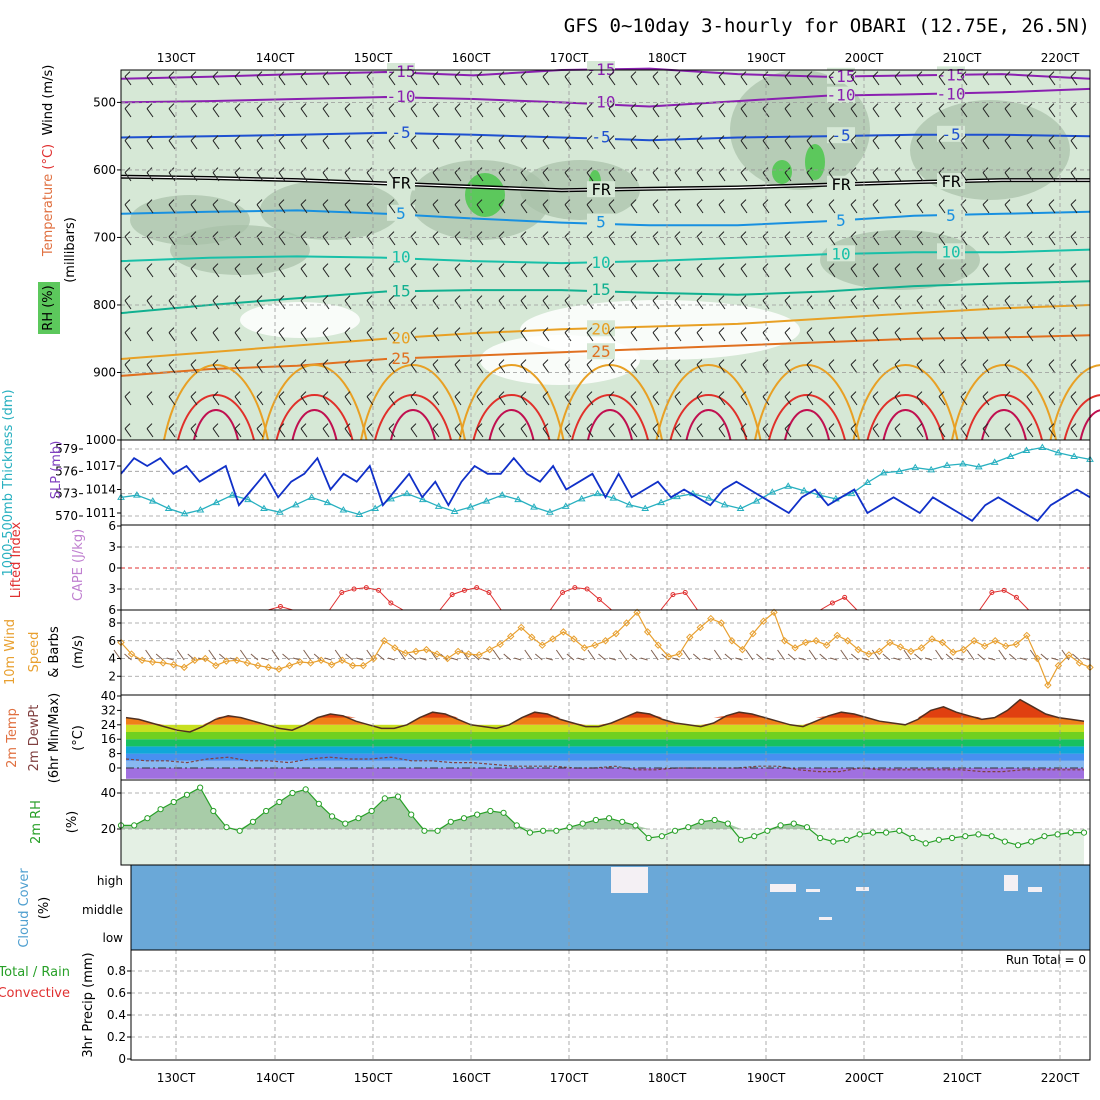 The image size is (1100, 1100). What do you see at coordinates (605, 482) in the screenshot?
I see `slp-panel-frame` at bounding box center [605, 482].